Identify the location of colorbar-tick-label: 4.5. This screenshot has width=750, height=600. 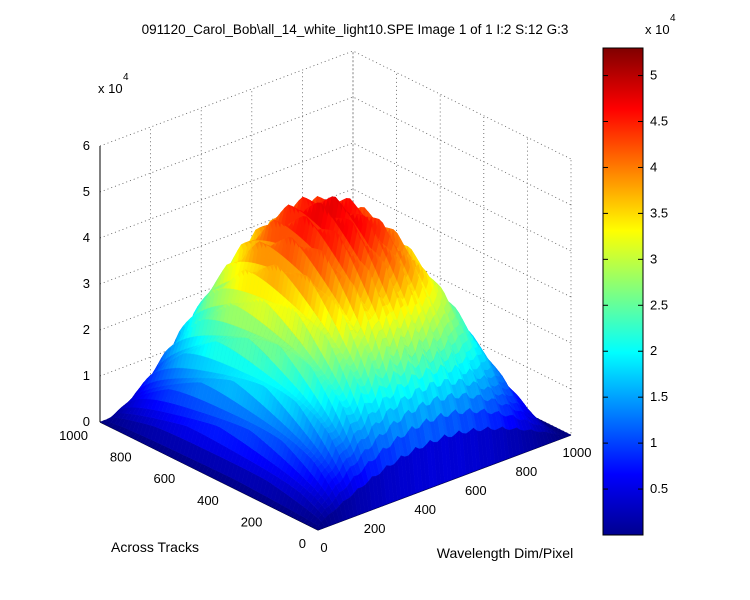
(659, 121).